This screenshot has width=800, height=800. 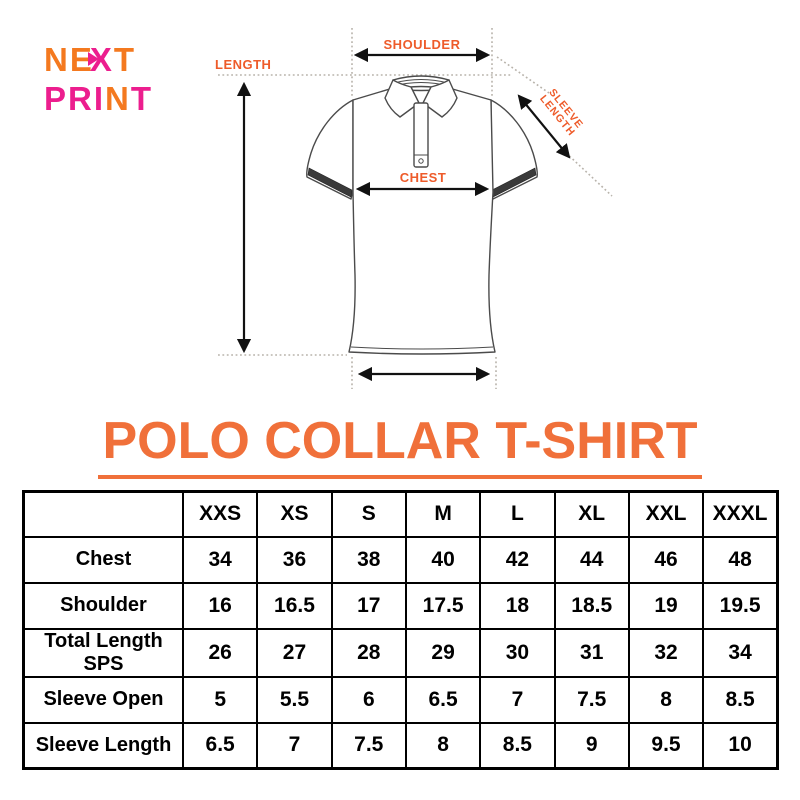 What do you see at coordinates (103, 514) in the screenshot?
I see `table-corner-cell` at bounding box center [103, 514].